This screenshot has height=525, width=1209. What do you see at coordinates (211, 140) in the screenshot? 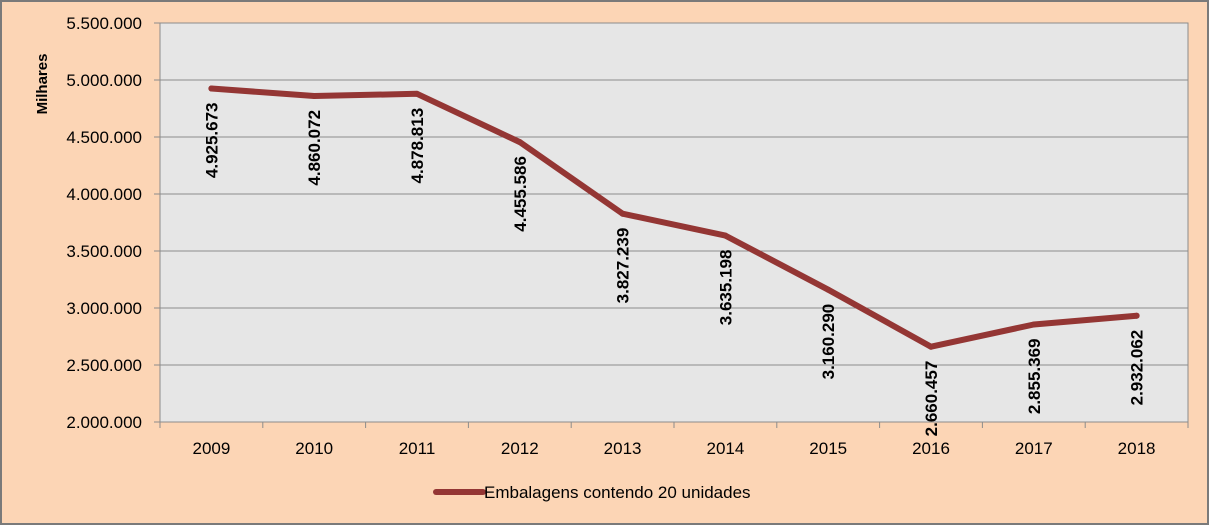
I see `data-label: 4.925.673` at bounding box center [211, 140].